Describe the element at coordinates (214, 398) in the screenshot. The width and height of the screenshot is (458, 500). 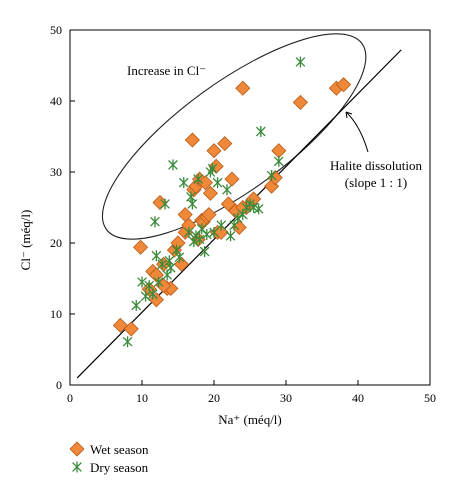
I see `x-tick-label: 20` at that location.